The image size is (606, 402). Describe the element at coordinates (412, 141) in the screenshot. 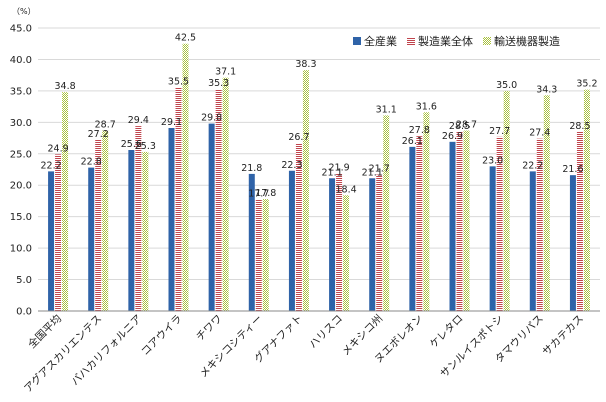

I see `data-label: 26.1` at that location.